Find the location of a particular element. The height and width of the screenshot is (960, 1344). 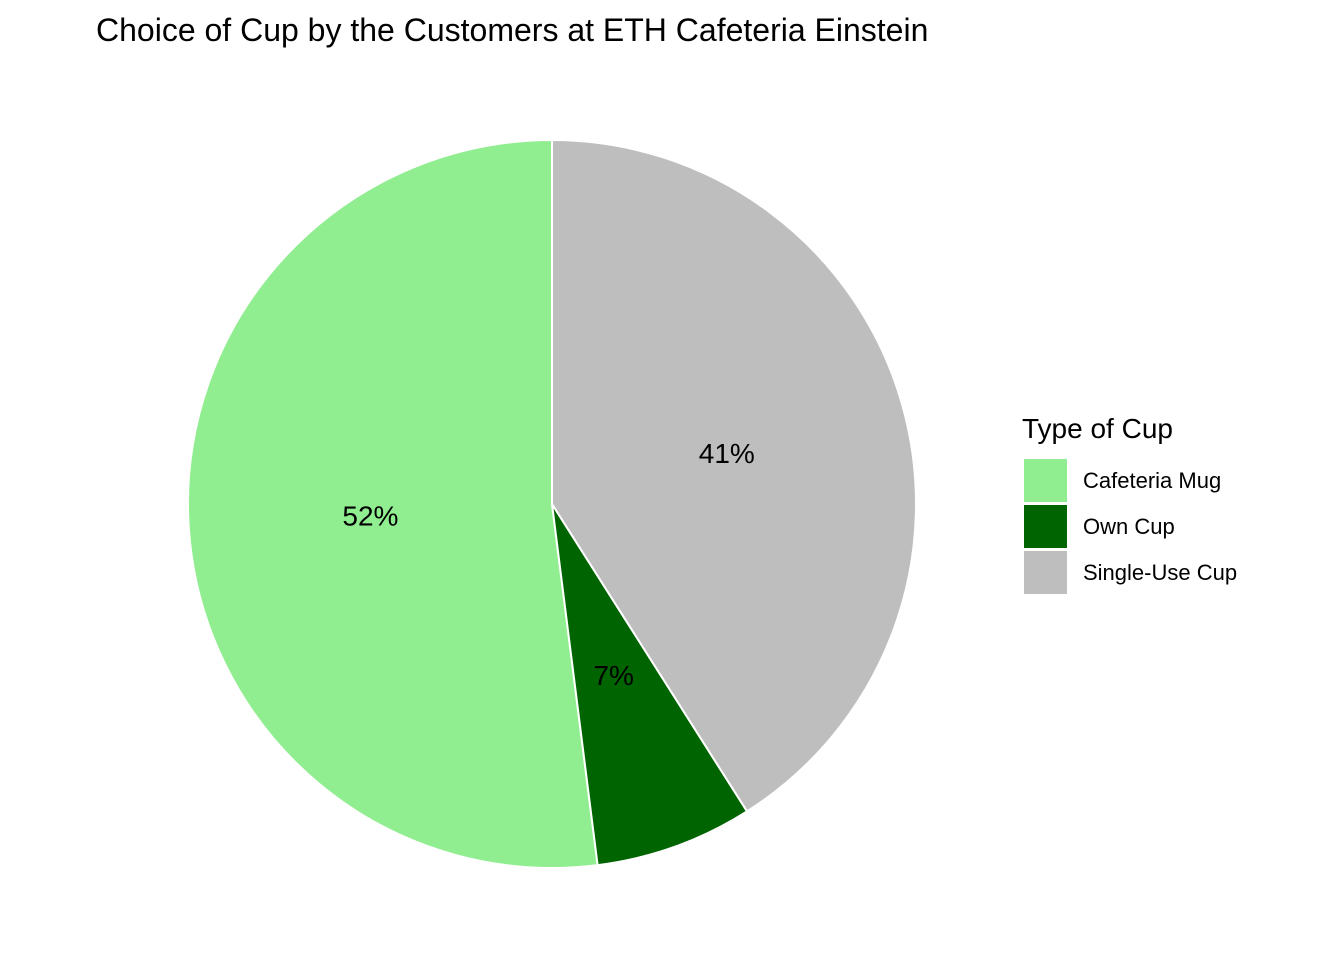

slice-label-own-cup: 7% is located at coordinates (613, 675).